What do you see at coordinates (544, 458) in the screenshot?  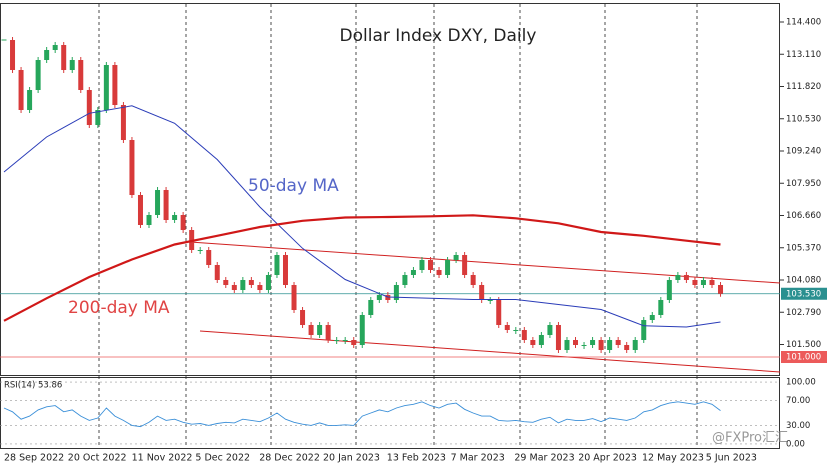 I see `x-tick-label: 29 Mar 2023` at bounding box center [544, 458].